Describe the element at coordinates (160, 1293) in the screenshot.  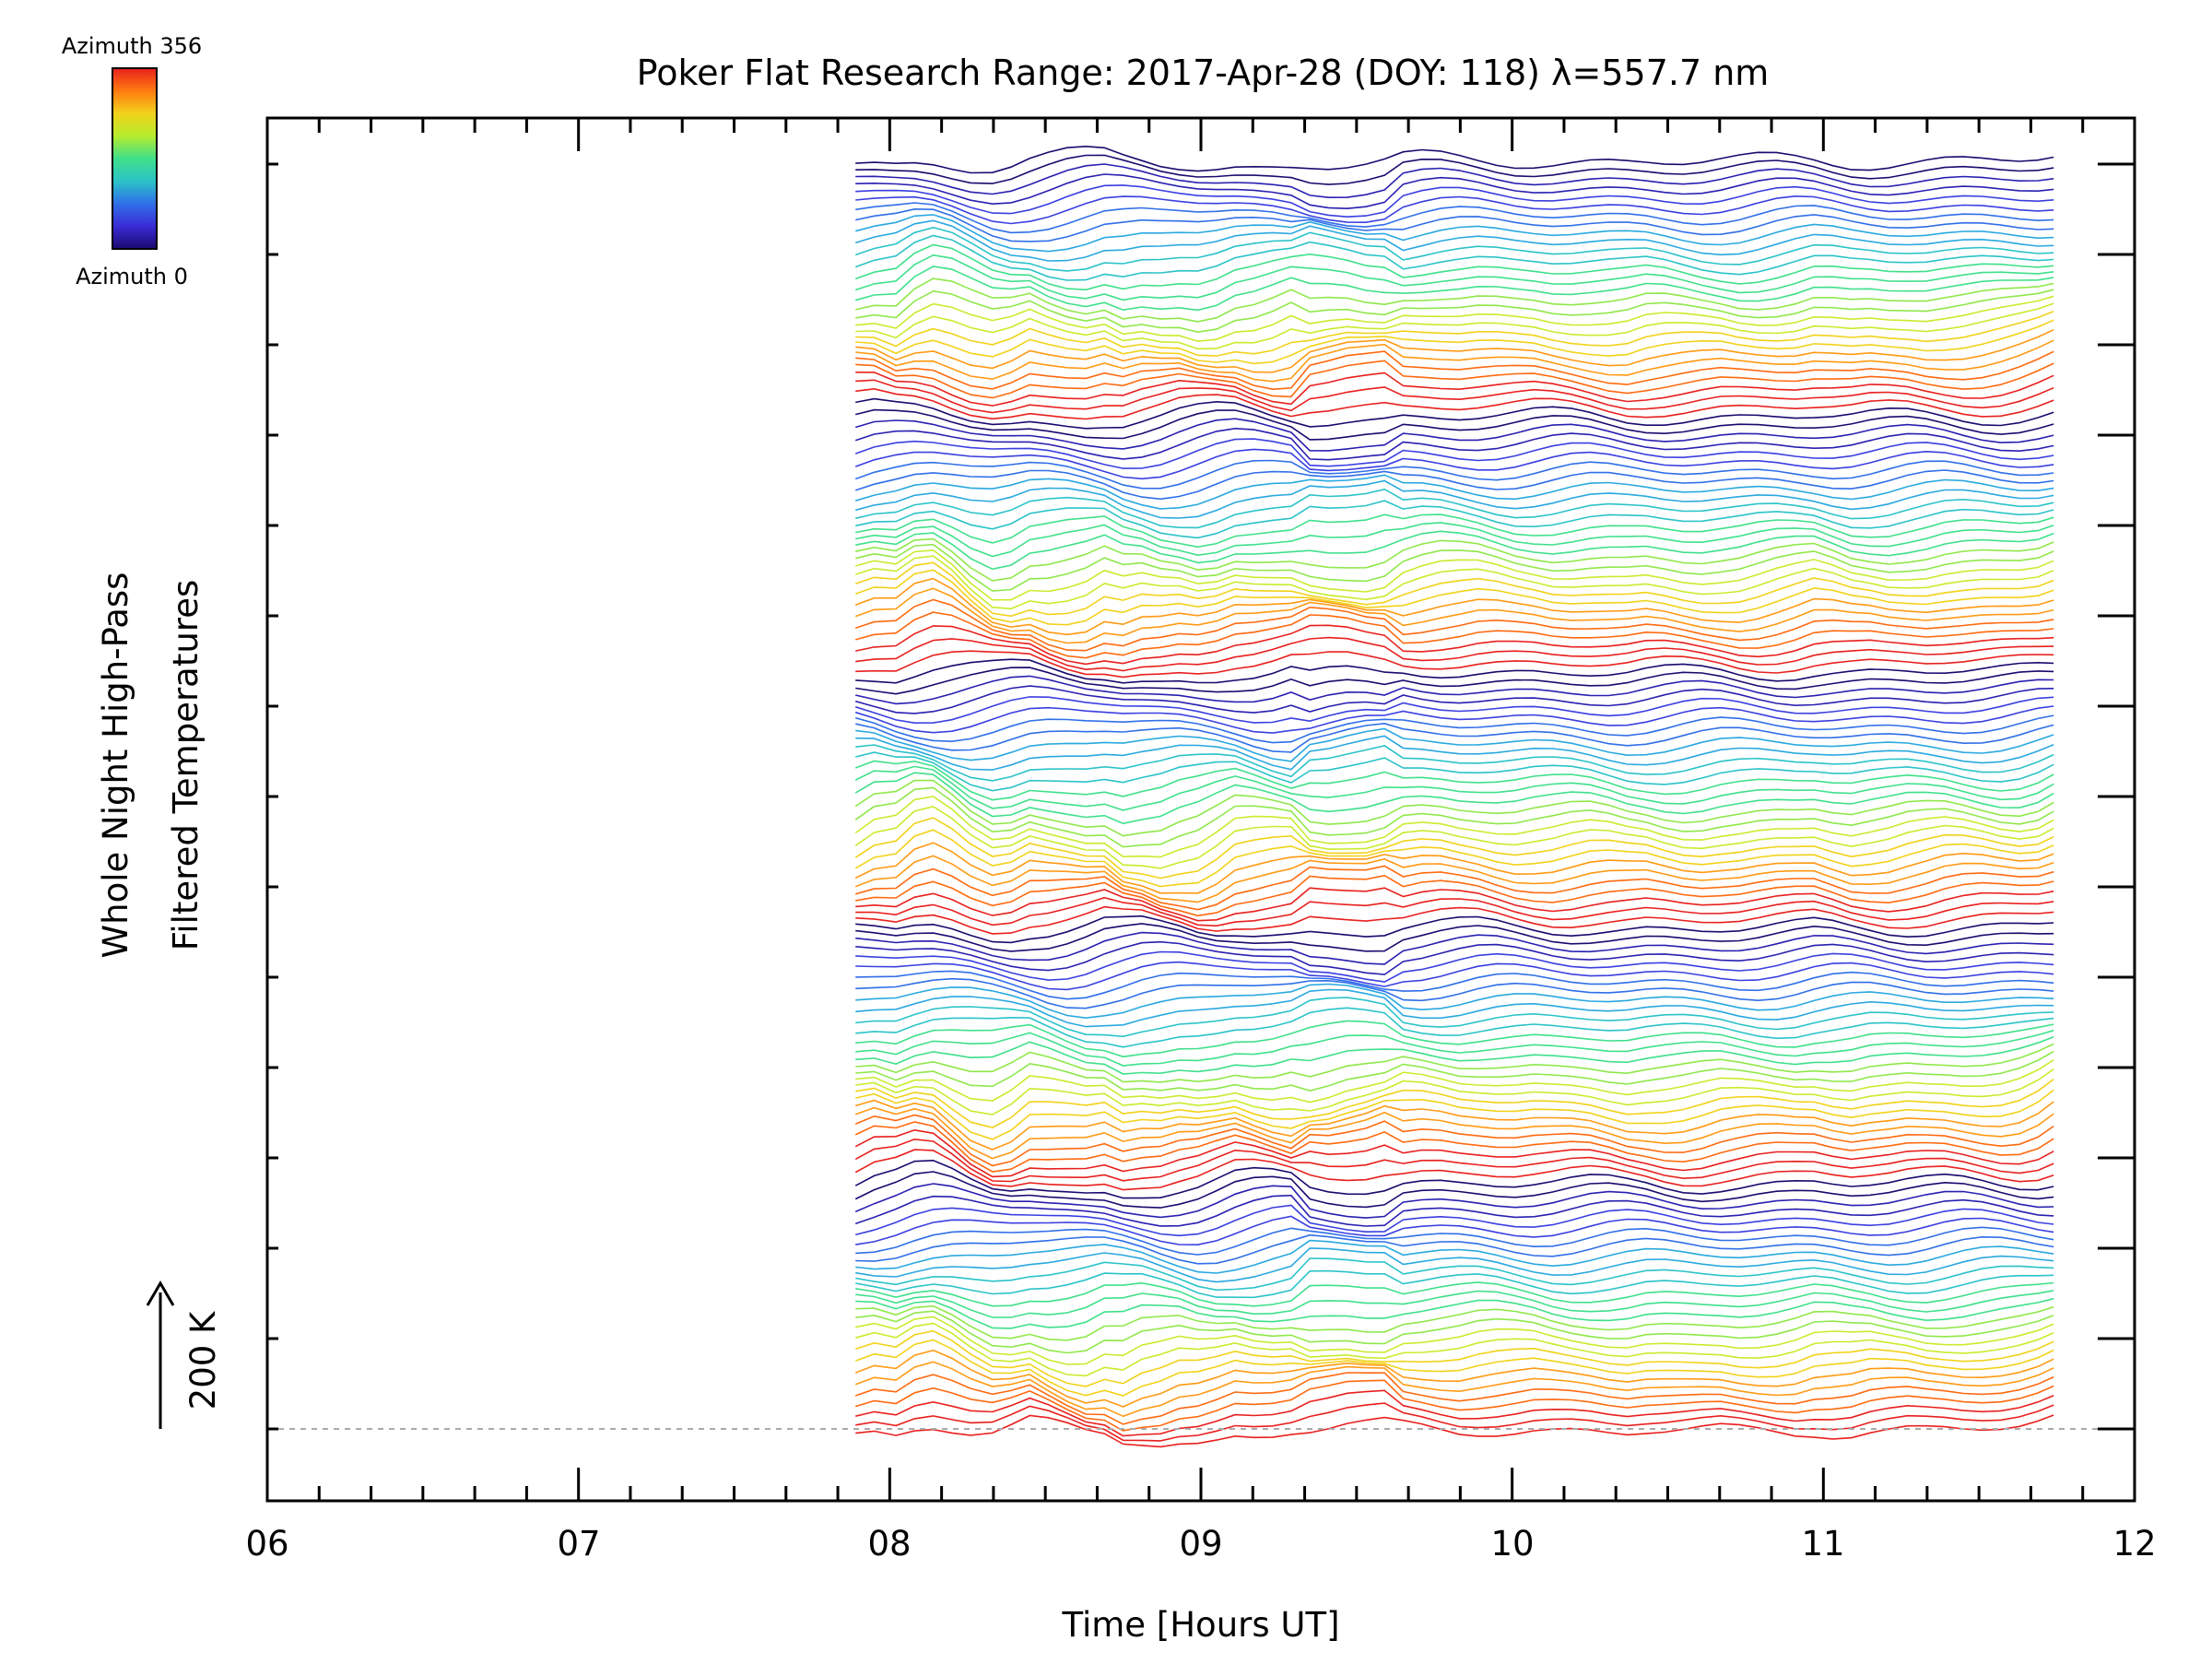
I see `arrow-up-icon` at that location.